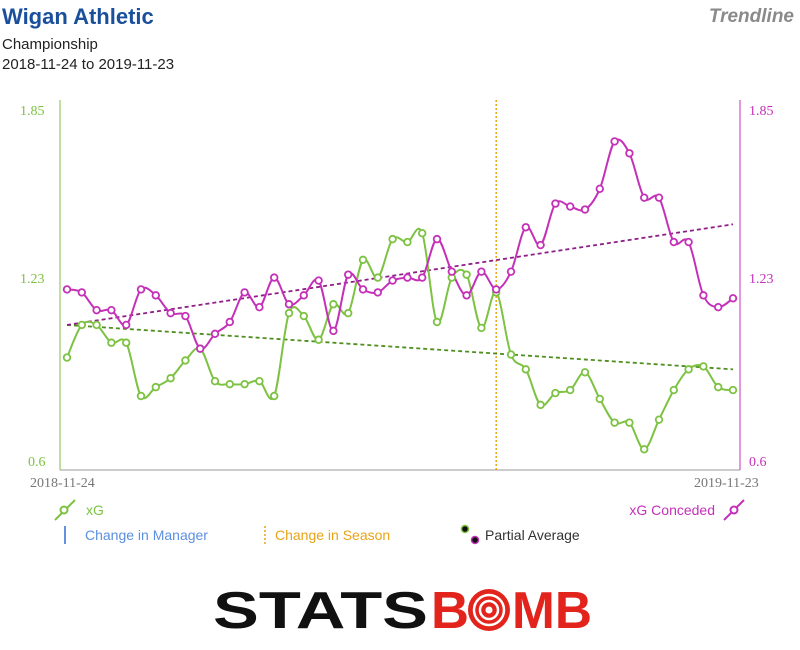 The width and height of the screenshot is (800, 650). Describe the element at coordinates (64, 510) in the screenshot. I see `legend-xg-swatch-marker` at that location.